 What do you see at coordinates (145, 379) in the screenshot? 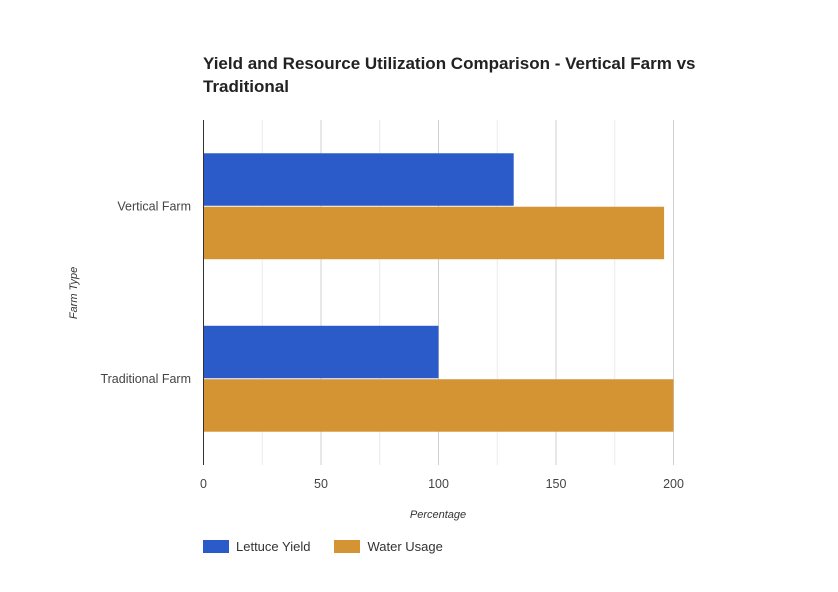
I see `y-tick-label: Traditional Farm` at bounding box center [145, 379].